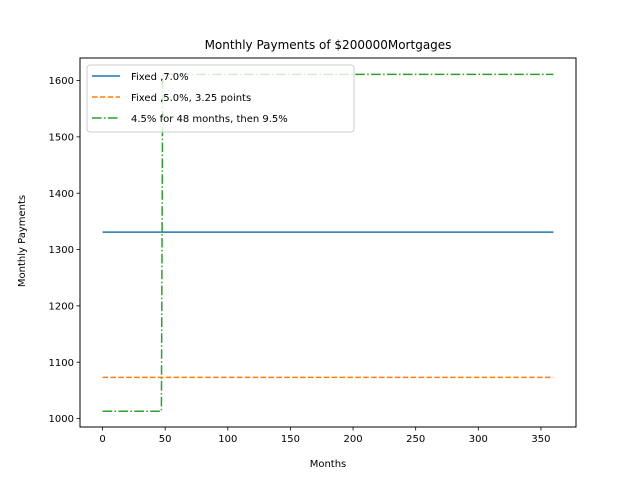 The image size is (640, 480). Describe the element at coordinates (227, 439) in the screenshot. I see `x-tick-label: 100` at that location.